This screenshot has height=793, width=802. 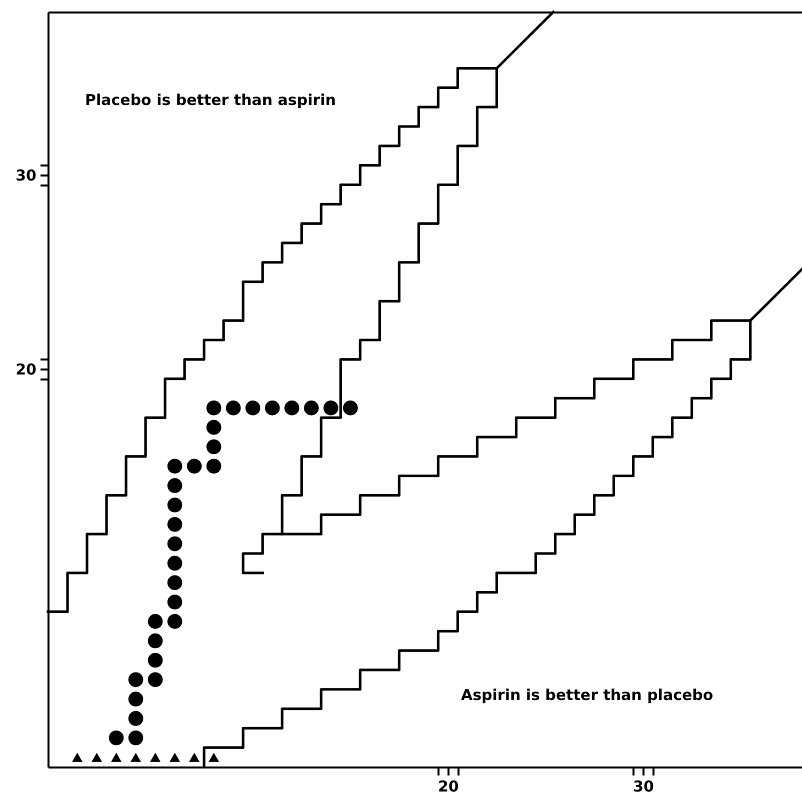 What do you see at coordinates (587, 695) in the screenshot?
I see `annotation: Aspirin is better than placebo` at bounding box center [587, 695].